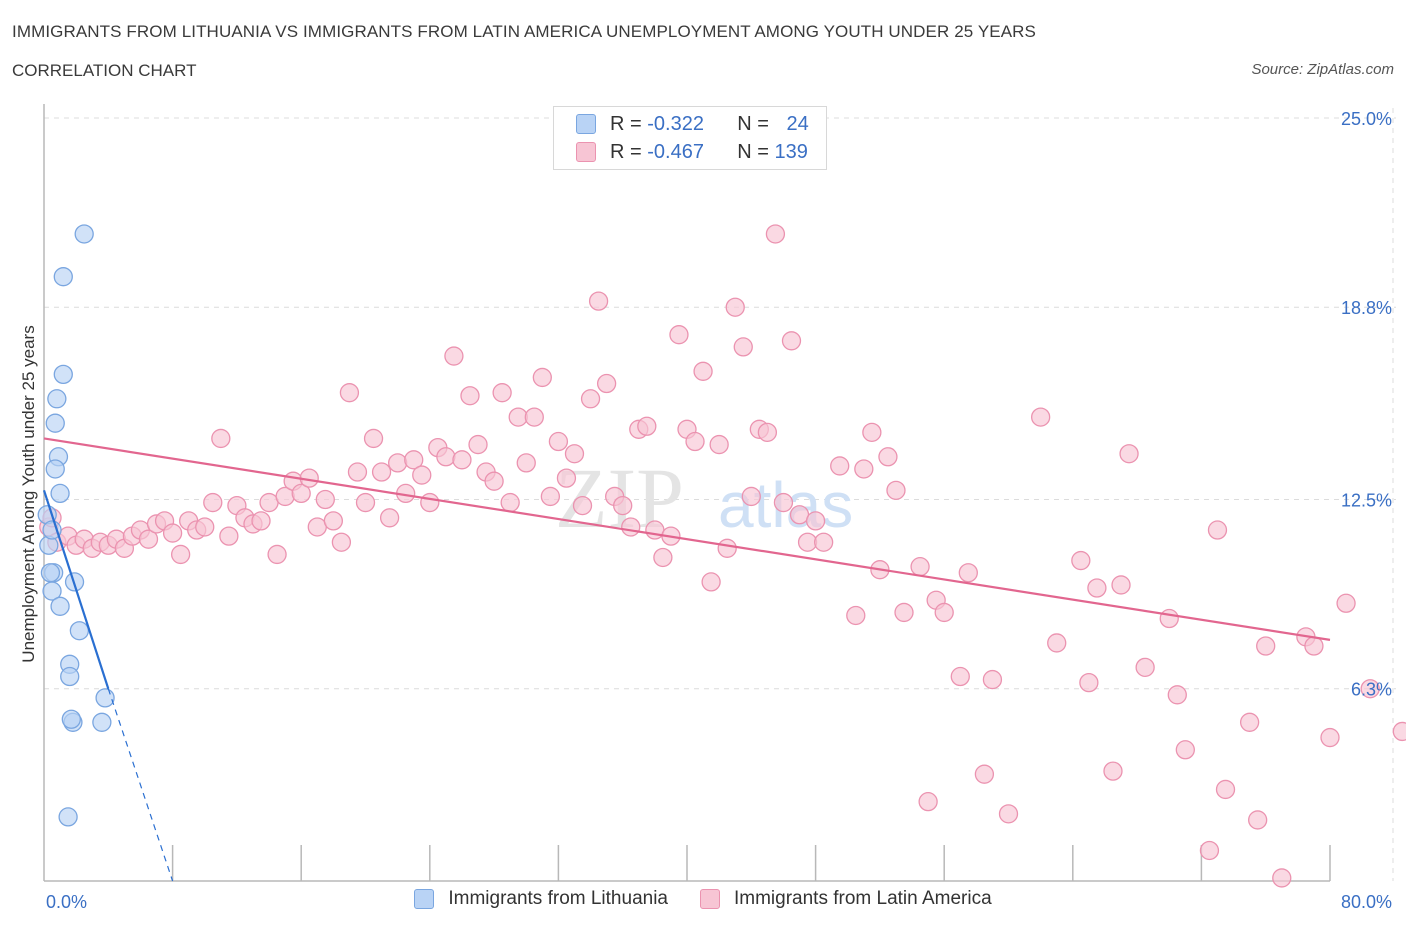 This screenshot has width=1406, height=930. What do you see at coordinates (675, 151) in the screenshot?
I see `legend-r-value: -0.467` at bounding box center [675, 151].